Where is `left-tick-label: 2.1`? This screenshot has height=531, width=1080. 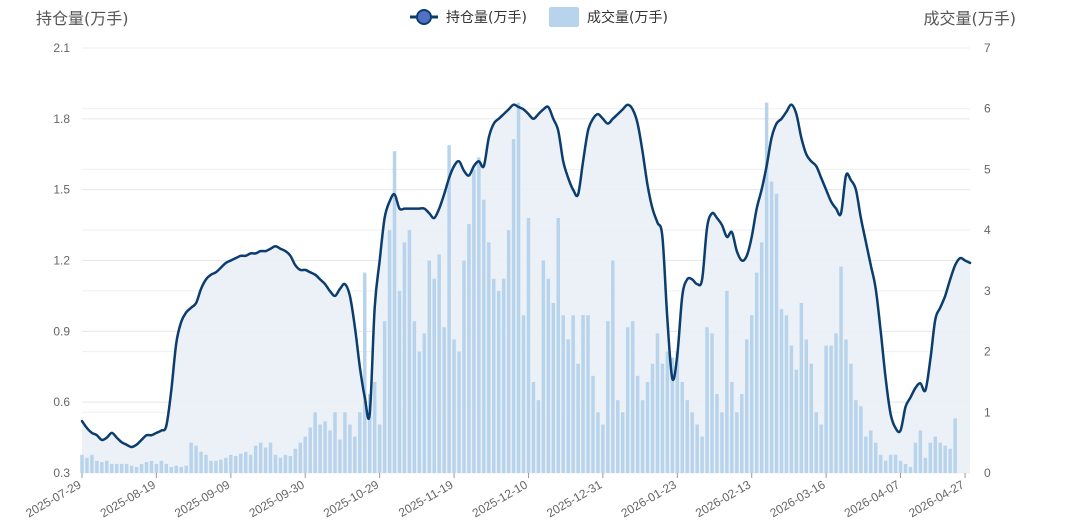 left-tick-label: 2.1 is located at coordinates (61, 48).